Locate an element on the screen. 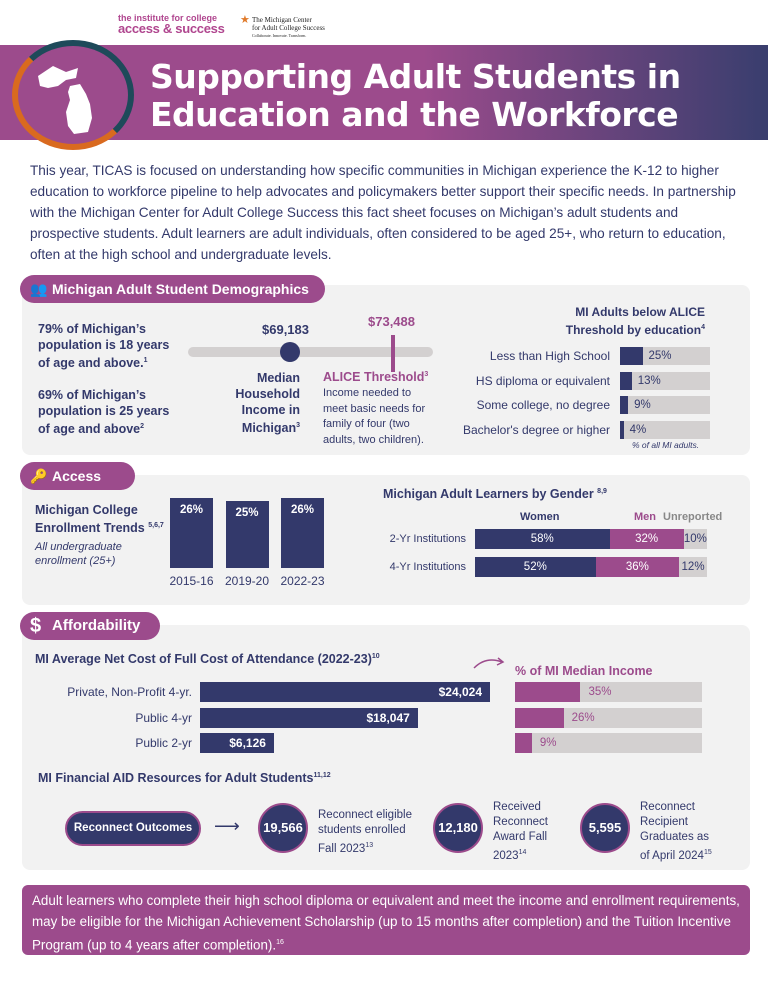 This screenshot has width=768, height=987. cost-bar: $24,024 is located at coordinates (345, 692).